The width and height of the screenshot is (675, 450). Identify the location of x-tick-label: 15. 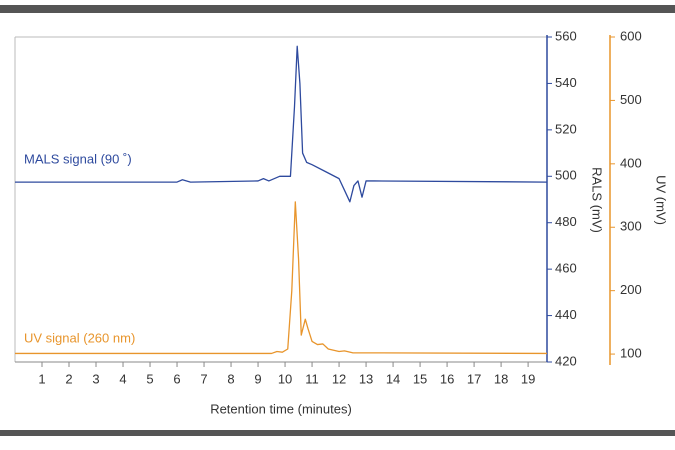
(420, 378).